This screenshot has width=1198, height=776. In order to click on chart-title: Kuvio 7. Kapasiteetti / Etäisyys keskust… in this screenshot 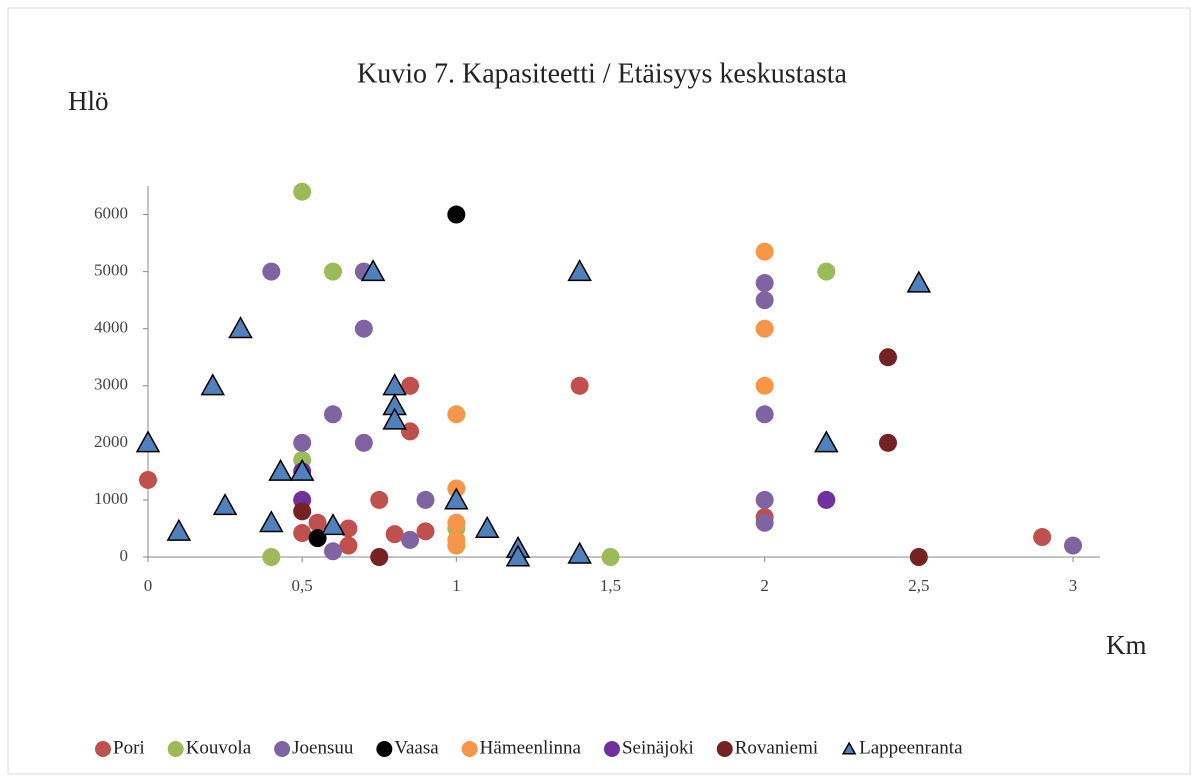, I will do `click(602, 73)`.